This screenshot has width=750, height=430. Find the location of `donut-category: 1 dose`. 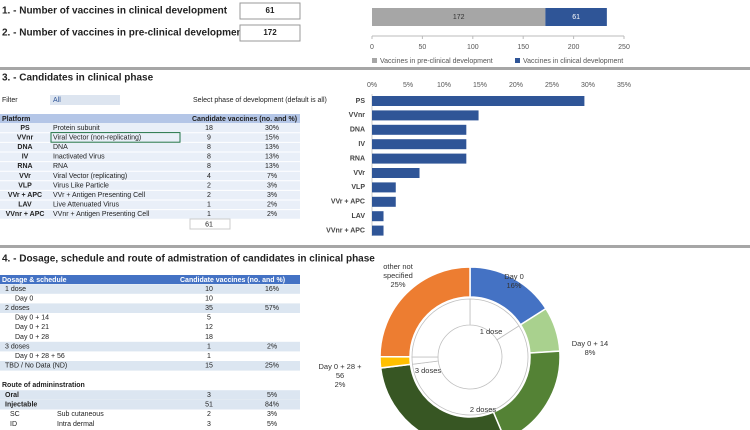

donut-category: 1 dose is located at coordinates (491, 331).